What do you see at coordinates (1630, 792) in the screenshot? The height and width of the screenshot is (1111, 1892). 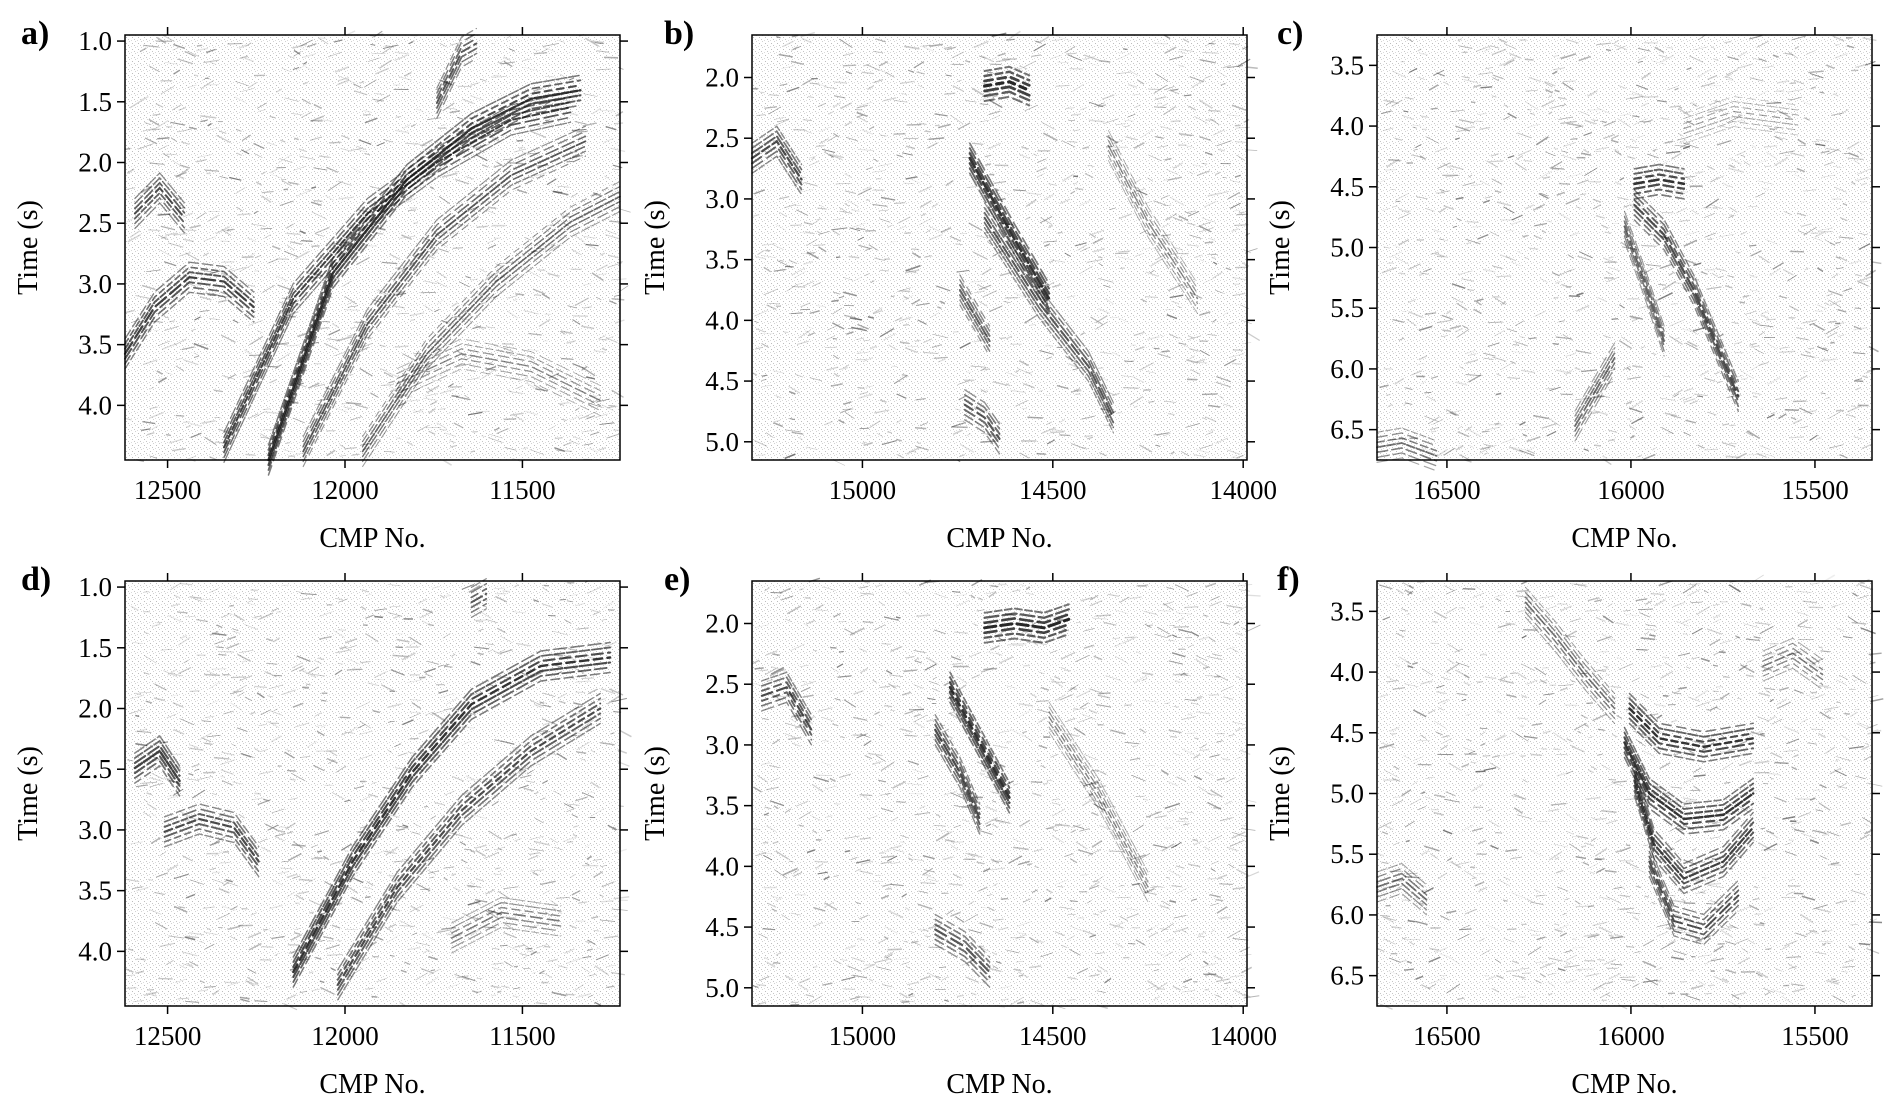 I see `seismic-section` at bounding box center [1630, 792].